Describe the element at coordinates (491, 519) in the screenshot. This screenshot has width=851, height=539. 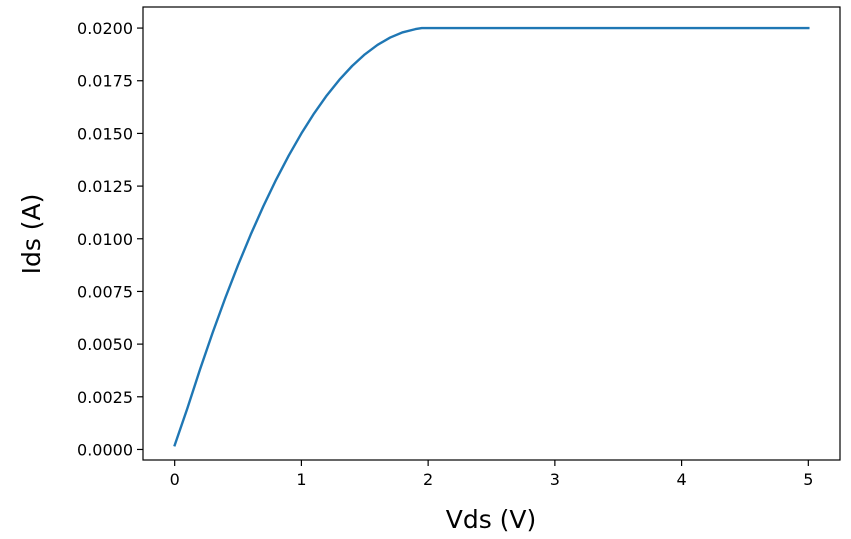
I see `x-axis-label: Vds (V)` at that location.